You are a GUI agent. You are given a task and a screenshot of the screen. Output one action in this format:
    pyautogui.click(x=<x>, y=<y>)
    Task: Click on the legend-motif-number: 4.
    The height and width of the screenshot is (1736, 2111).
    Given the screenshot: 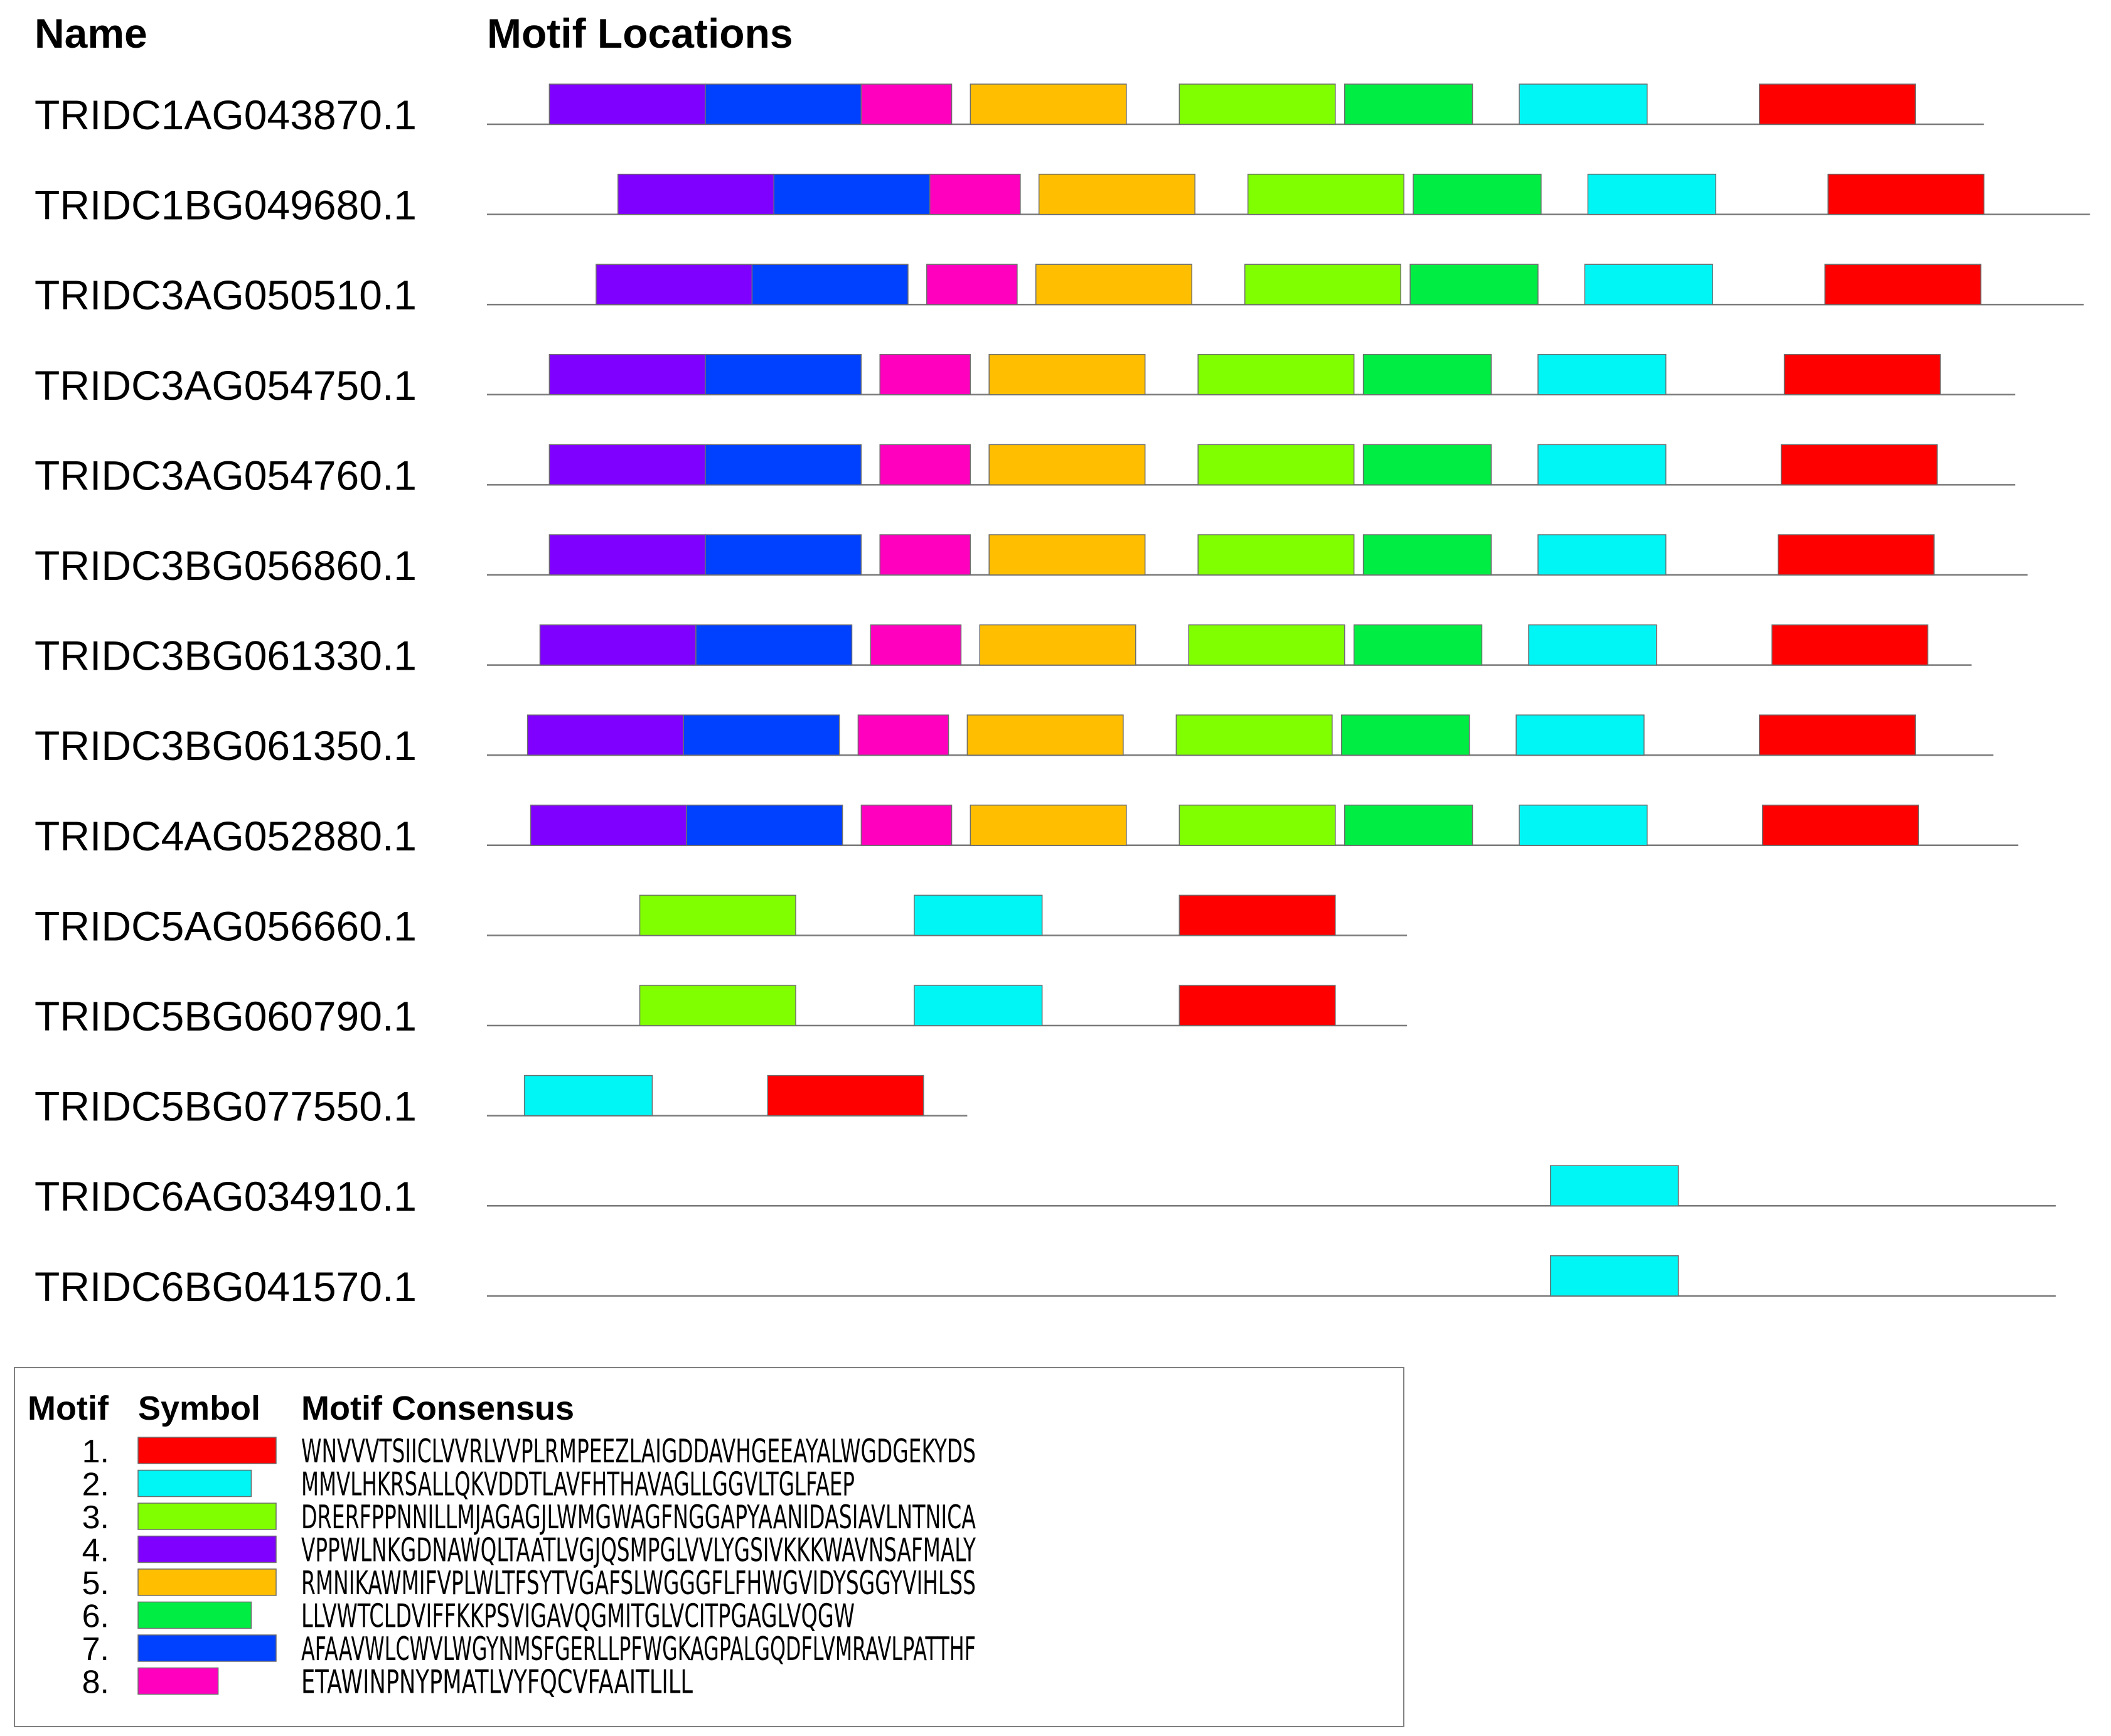 What is the action you would take?
    pyautogui.click(x=95, y=1551)
    